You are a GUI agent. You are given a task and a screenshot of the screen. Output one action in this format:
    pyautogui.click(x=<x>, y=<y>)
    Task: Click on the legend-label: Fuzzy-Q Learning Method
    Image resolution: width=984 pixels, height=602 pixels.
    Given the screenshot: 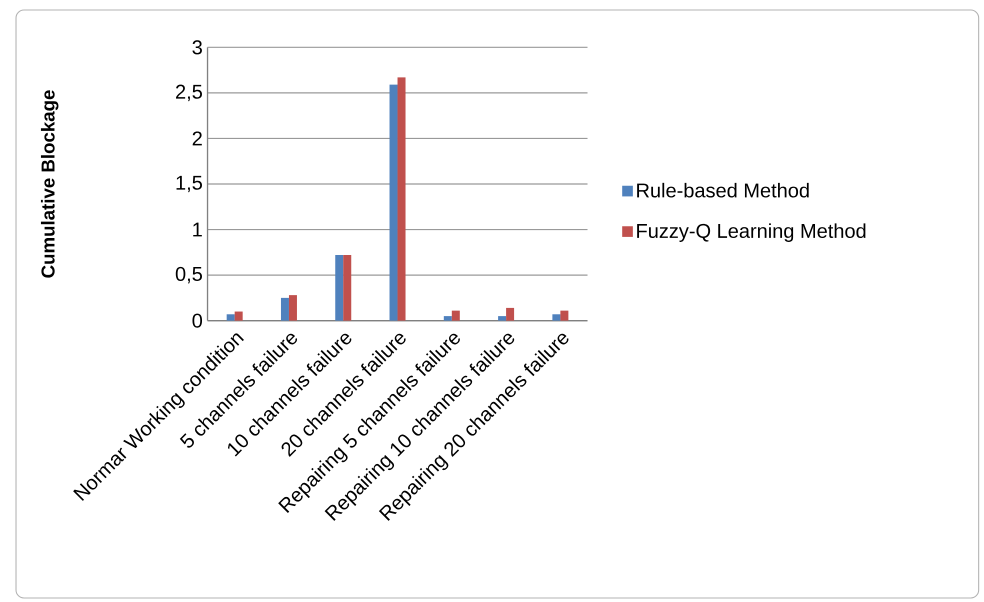 What is the action you would take?
    pyautogui.click(x=751, y=232)
    